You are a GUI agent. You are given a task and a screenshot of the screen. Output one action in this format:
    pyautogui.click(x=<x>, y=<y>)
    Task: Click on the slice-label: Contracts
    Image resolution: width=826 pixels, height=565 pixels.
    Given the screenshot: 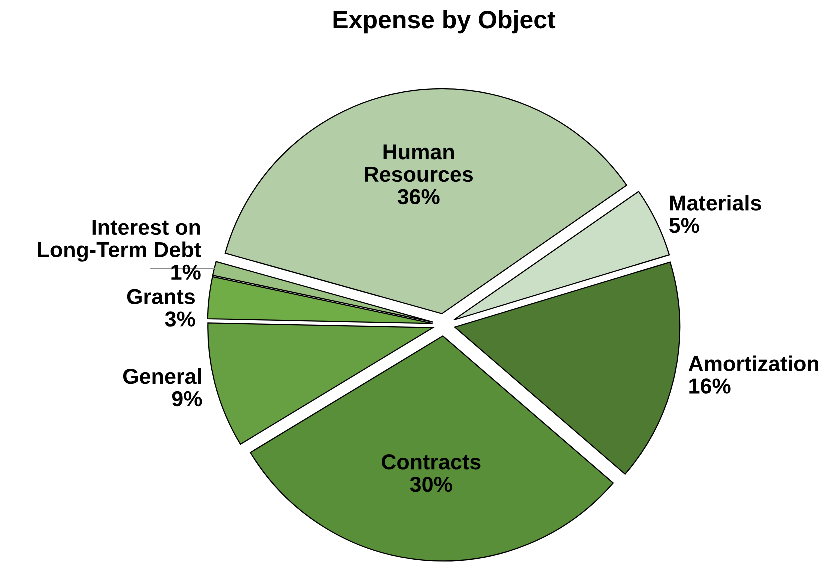 What is the action you would take?
    pyautogui.click(x=431, y=462)
    